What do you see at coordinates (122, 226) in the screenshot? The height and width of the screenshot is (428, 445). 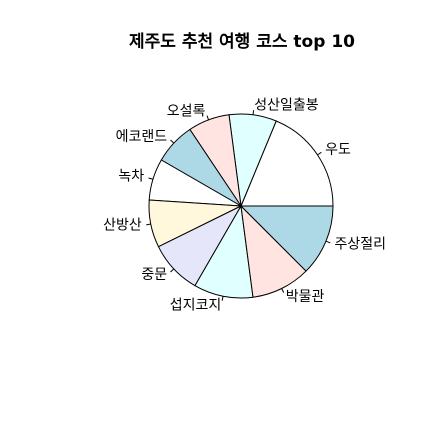 I see `slice-label: 산방산` at bounding box center [122, 226].